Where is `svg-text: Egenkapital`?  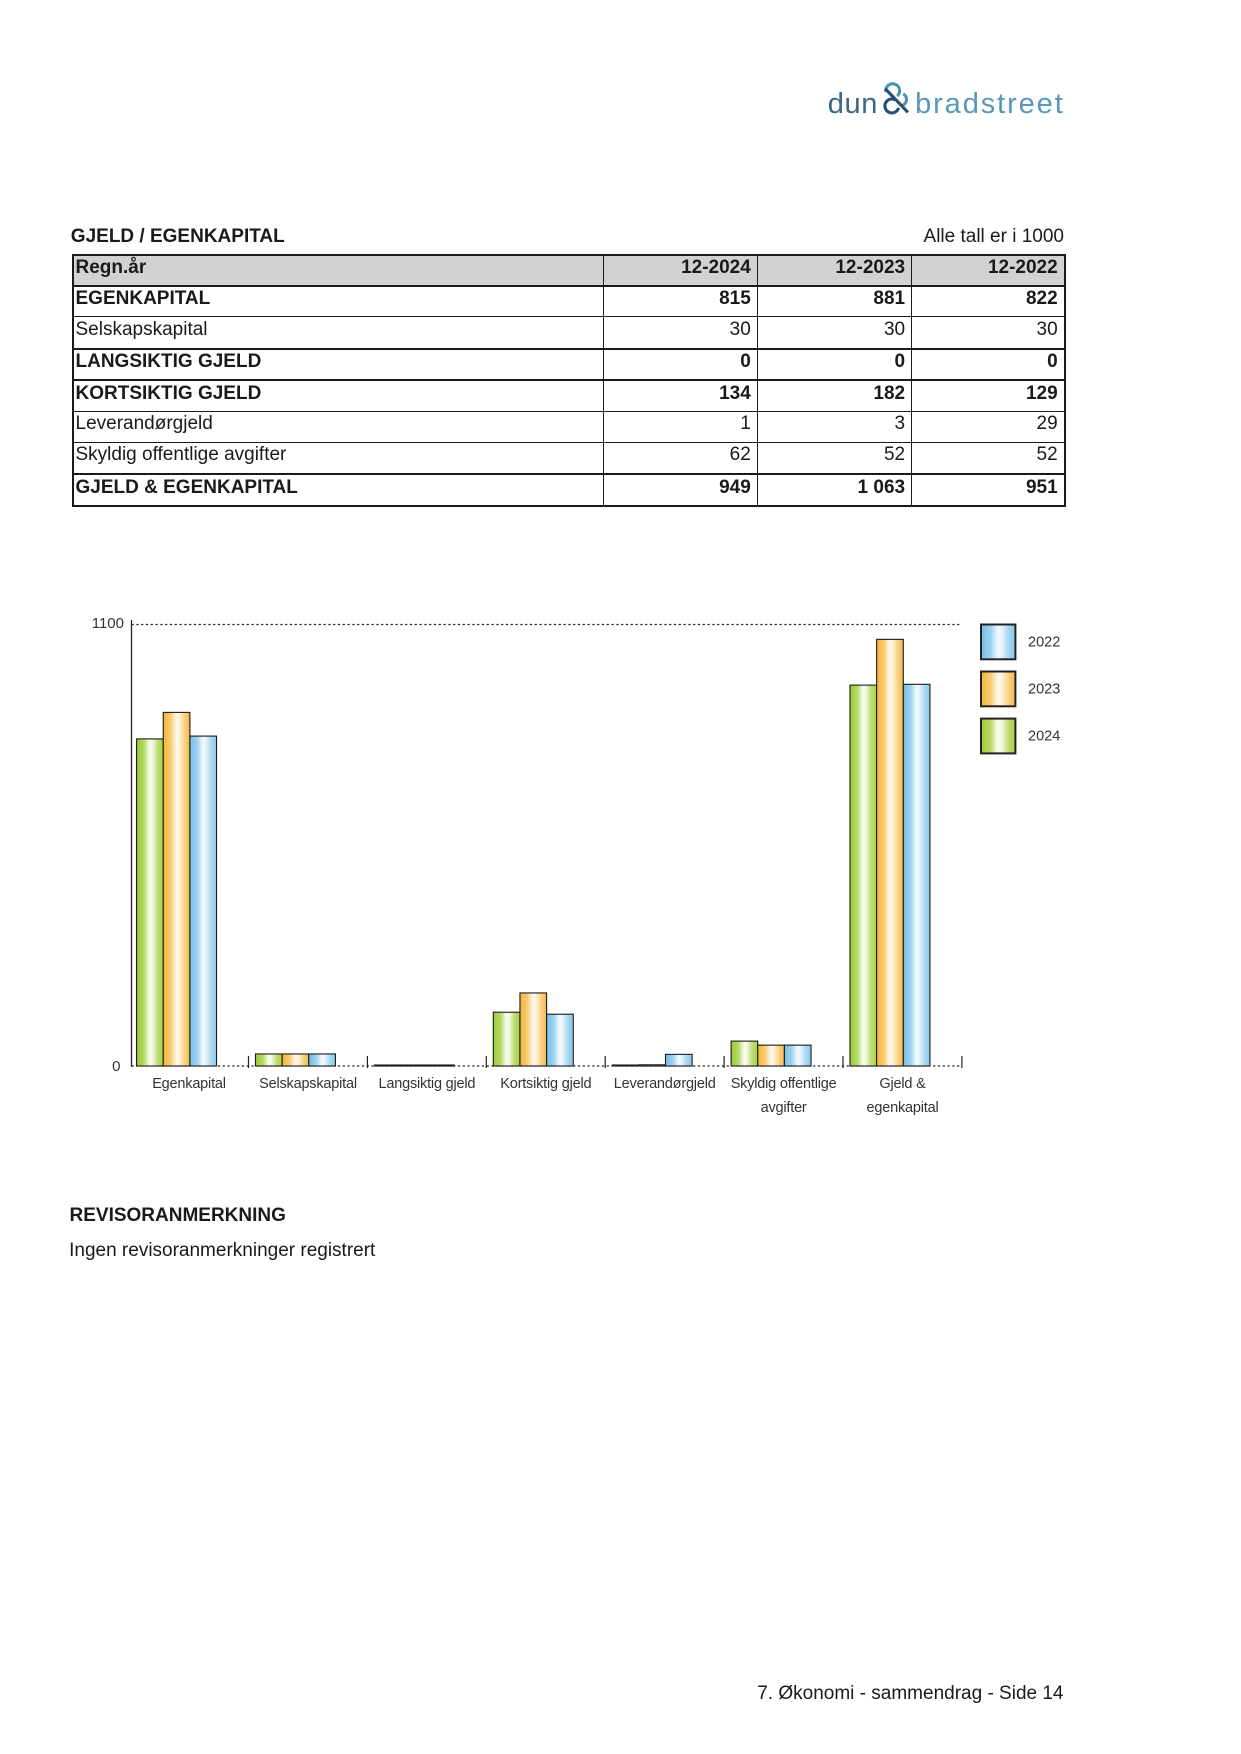 svg-text: Egenkapital is located at coordinates (189, 1084).